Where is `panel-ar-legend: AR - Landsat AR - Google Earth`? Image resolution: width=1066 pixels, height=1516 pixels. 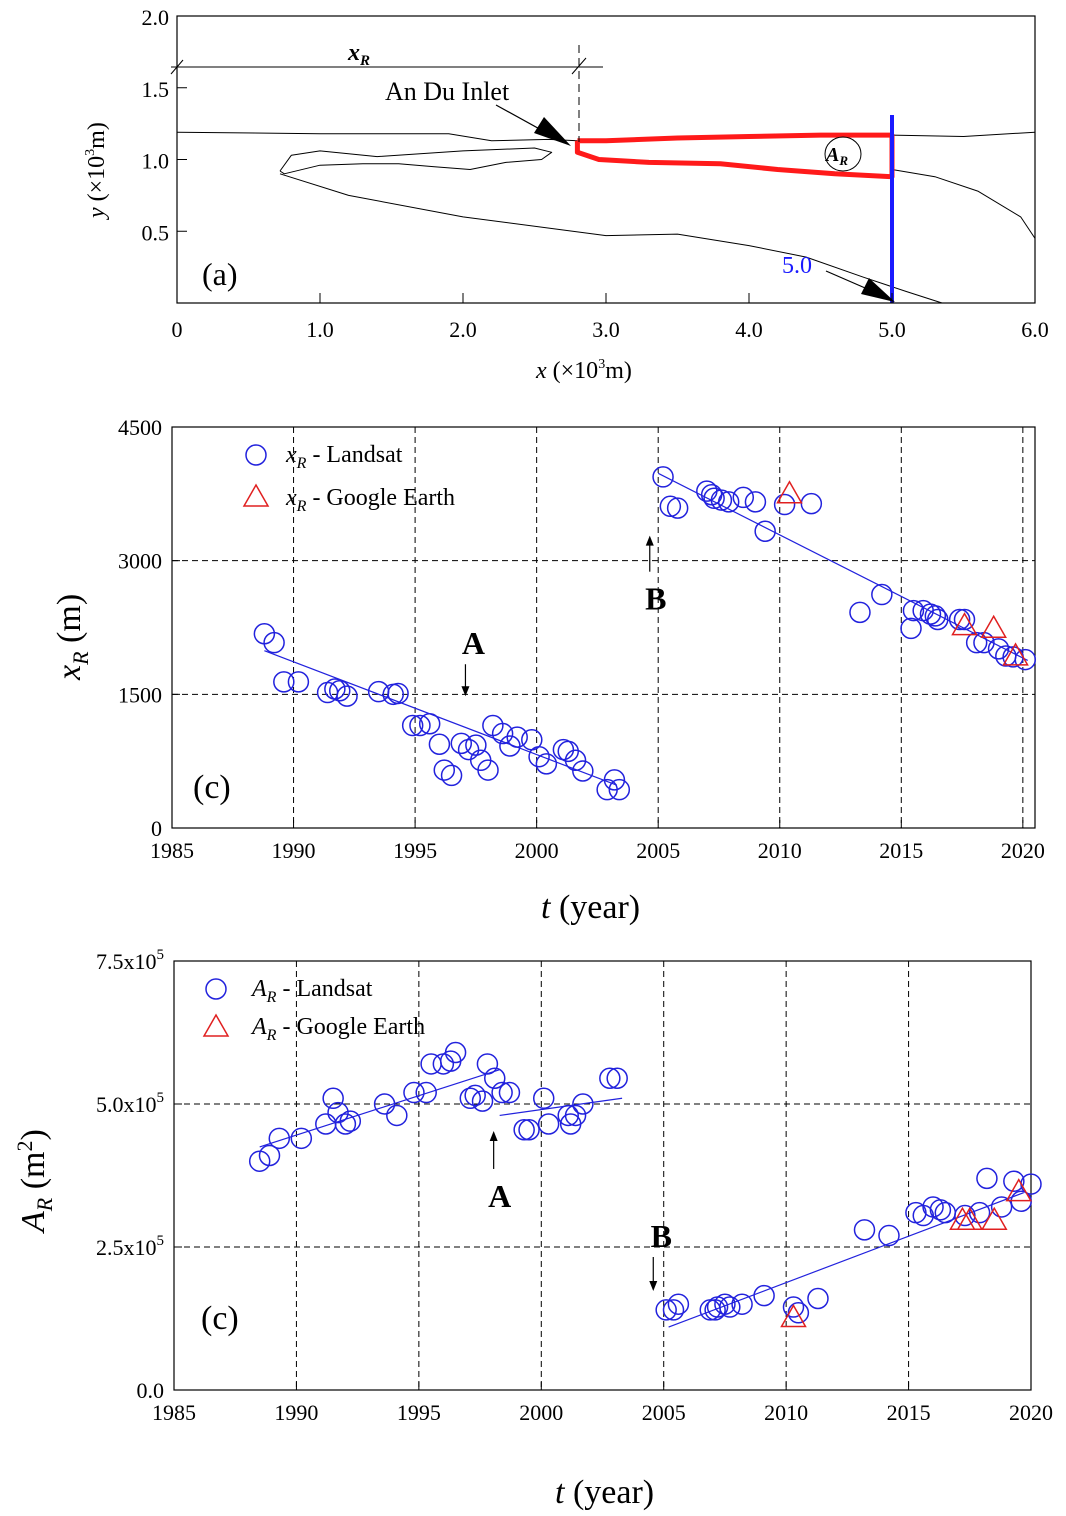 panel-ar-legend: AR - Landsat AR - Google Earth is located at coordinates (313, 1010).